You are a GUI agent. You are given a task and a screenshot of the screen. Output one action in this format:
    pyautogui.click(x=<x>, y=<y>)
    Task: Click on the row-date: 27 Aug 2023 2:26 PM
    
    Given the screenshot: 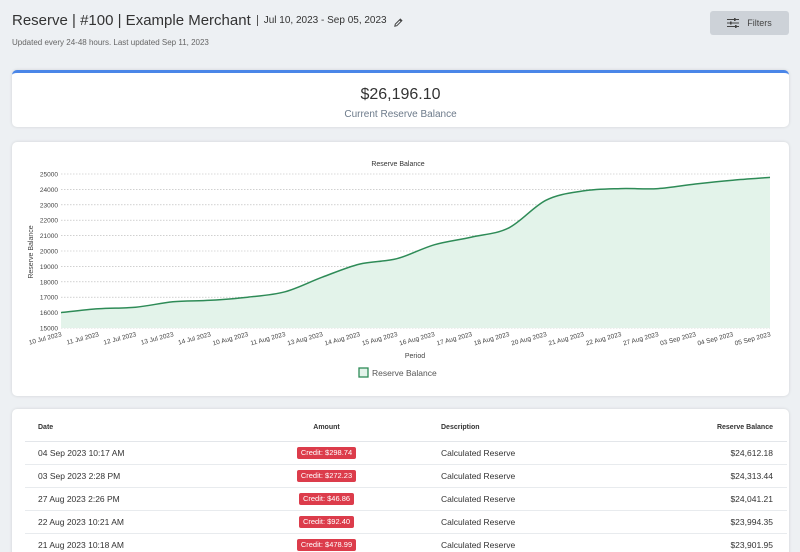 What is the action you would take?
    pyautogui.click(x=125, y=499)
    